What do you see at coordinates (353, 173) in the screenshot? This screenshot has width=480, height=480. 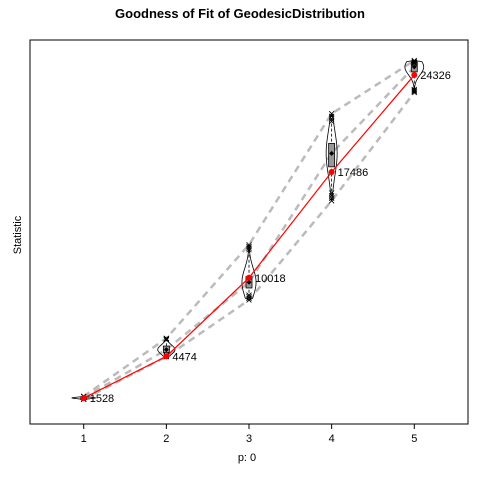 I see `statistic-value-label: 17486` at bounding box center [353, 173].